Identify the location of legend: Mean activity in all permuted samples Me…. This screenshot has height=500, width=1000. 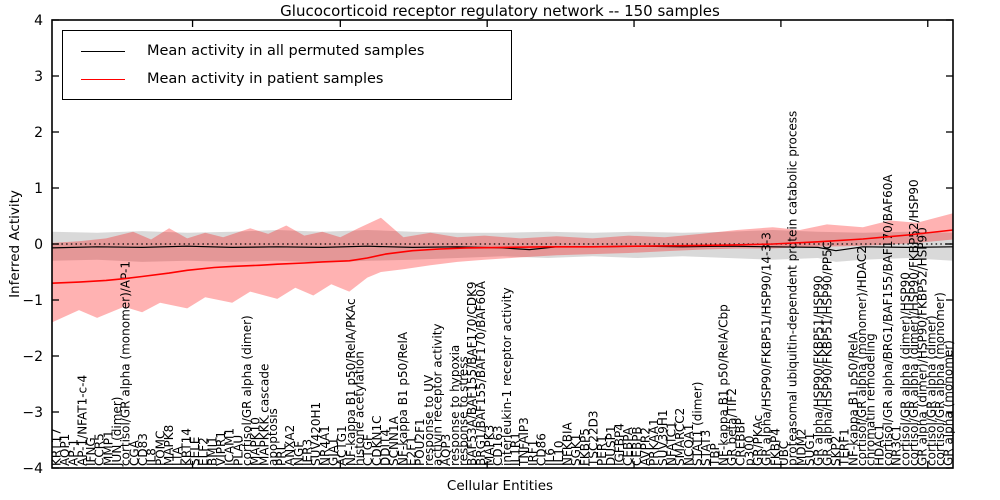
(287, 65).